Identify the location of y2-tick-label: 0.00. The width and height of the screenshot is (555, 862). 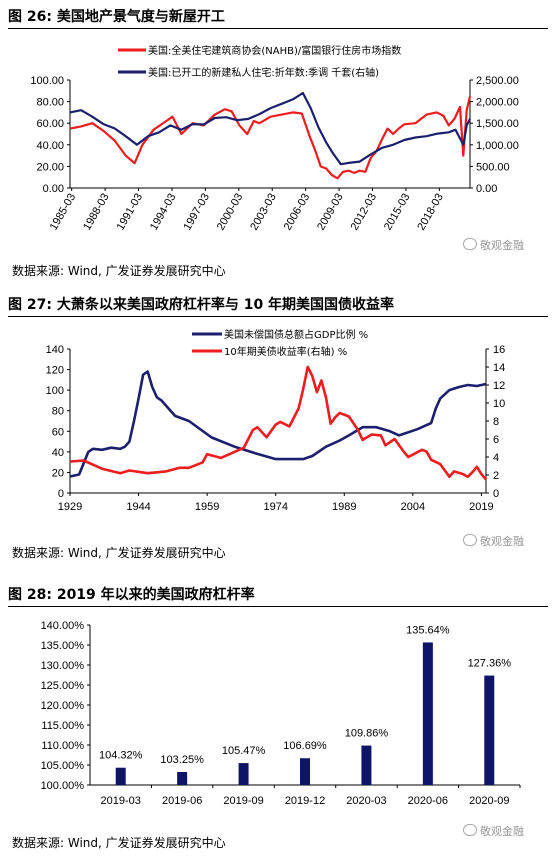
(486, 189).